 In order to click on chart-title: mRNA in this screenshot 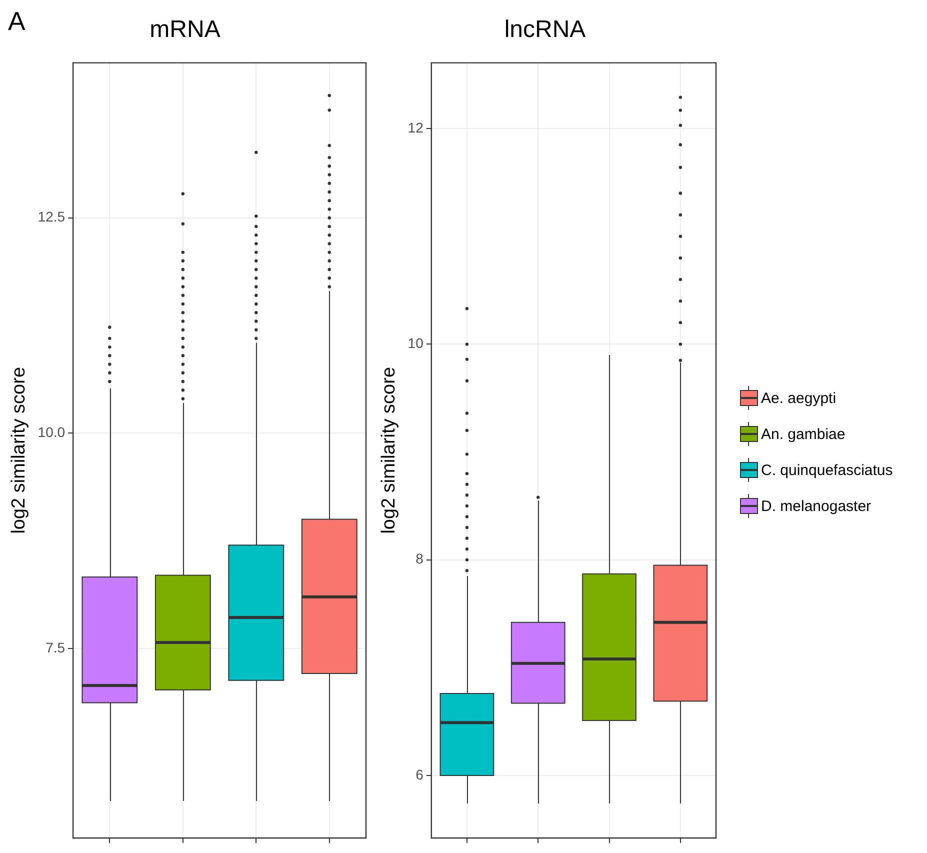, I will do `click(185, 30)`.